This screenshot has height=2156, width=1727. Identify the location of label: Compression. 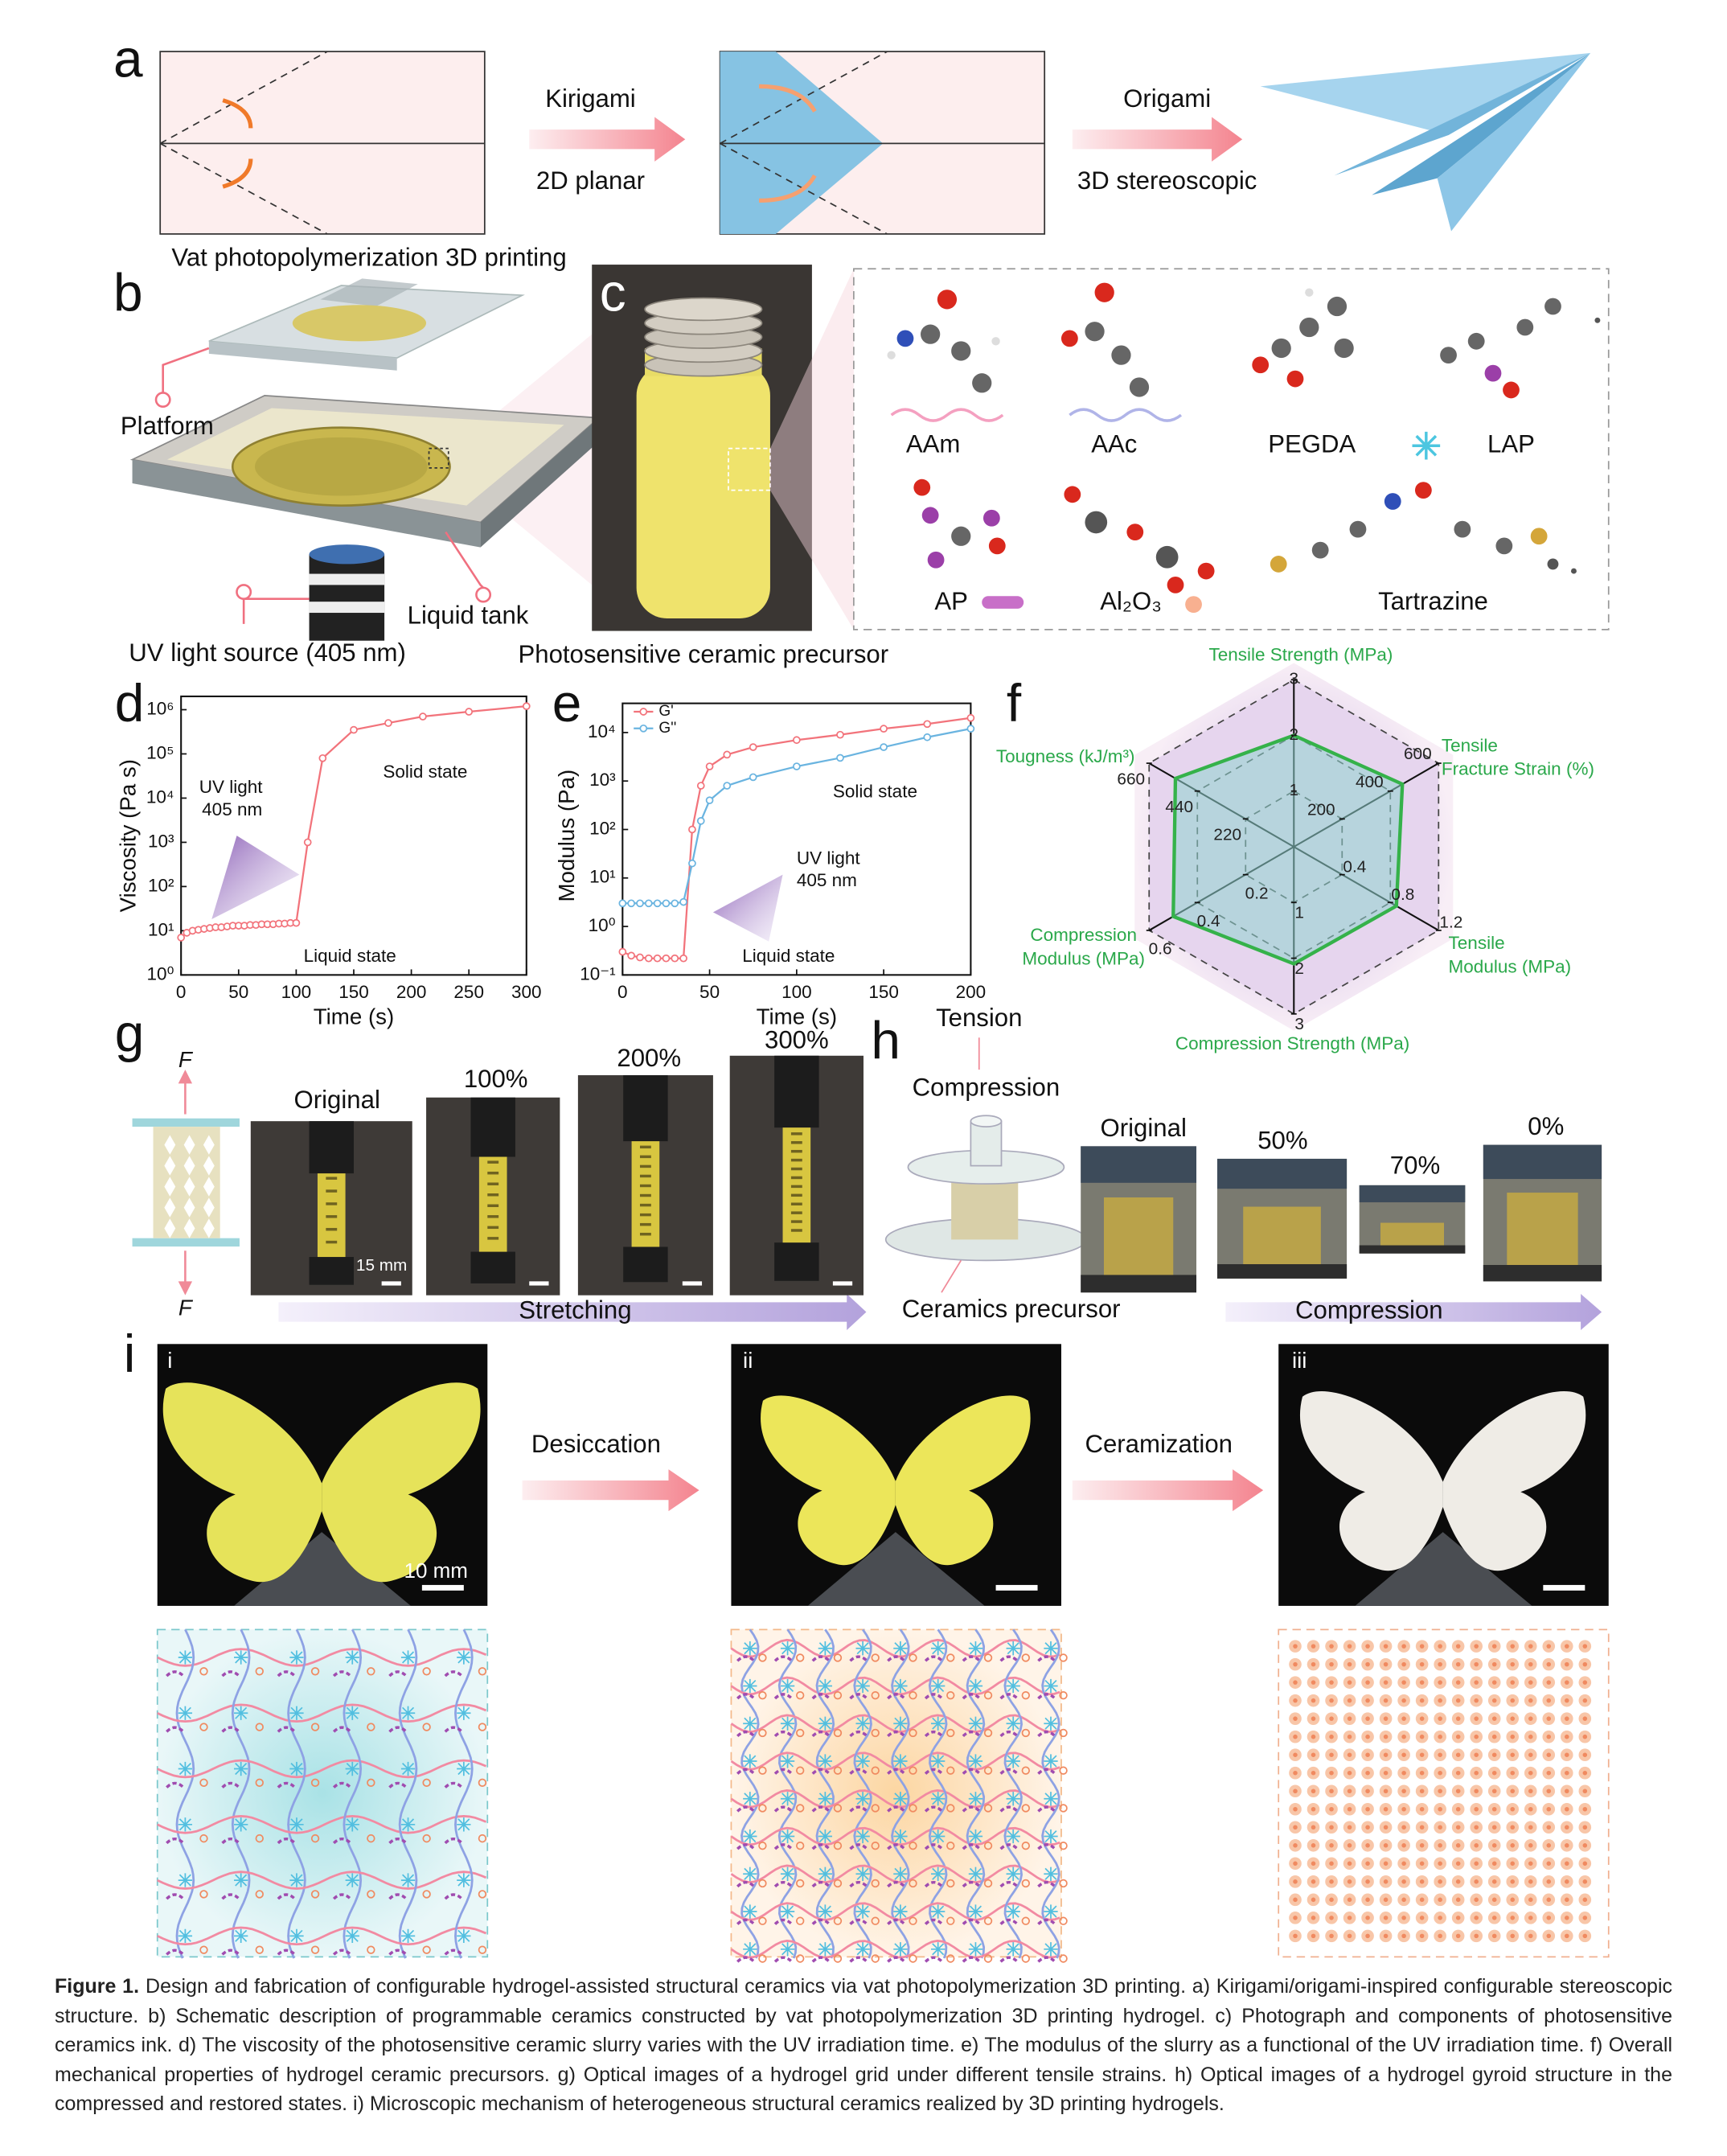
(986, 1088).